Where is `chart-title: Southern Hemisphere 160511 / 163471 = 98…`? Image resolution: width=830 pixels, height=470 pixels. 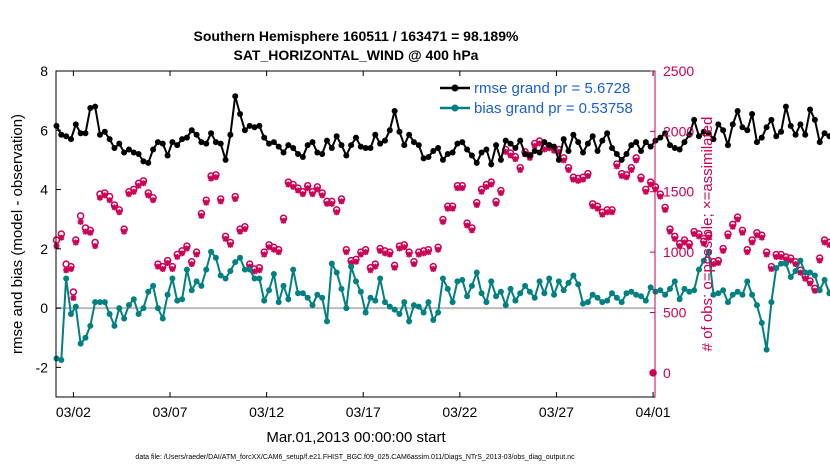
chart-title: Southern Hemisphere 160511 / 163471 = 98… is located at coordinates (356, 36).